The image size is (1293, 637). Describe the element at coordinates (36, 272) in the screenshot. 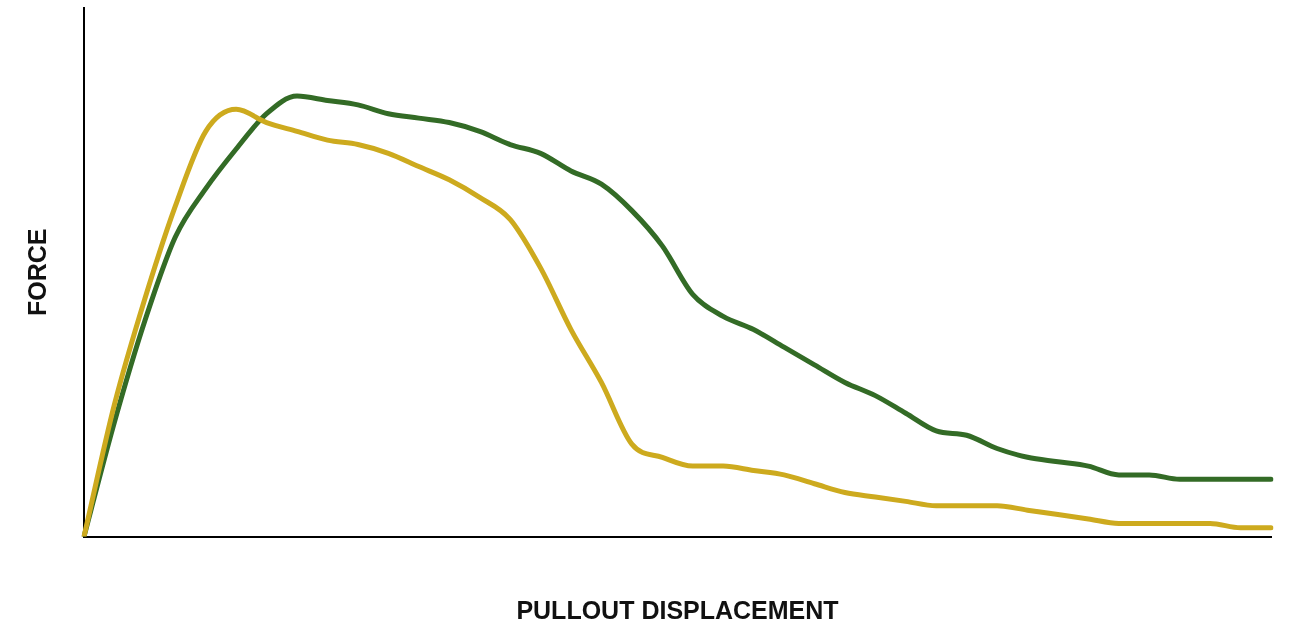

I see `y-axis-title: FORCE` at that location.